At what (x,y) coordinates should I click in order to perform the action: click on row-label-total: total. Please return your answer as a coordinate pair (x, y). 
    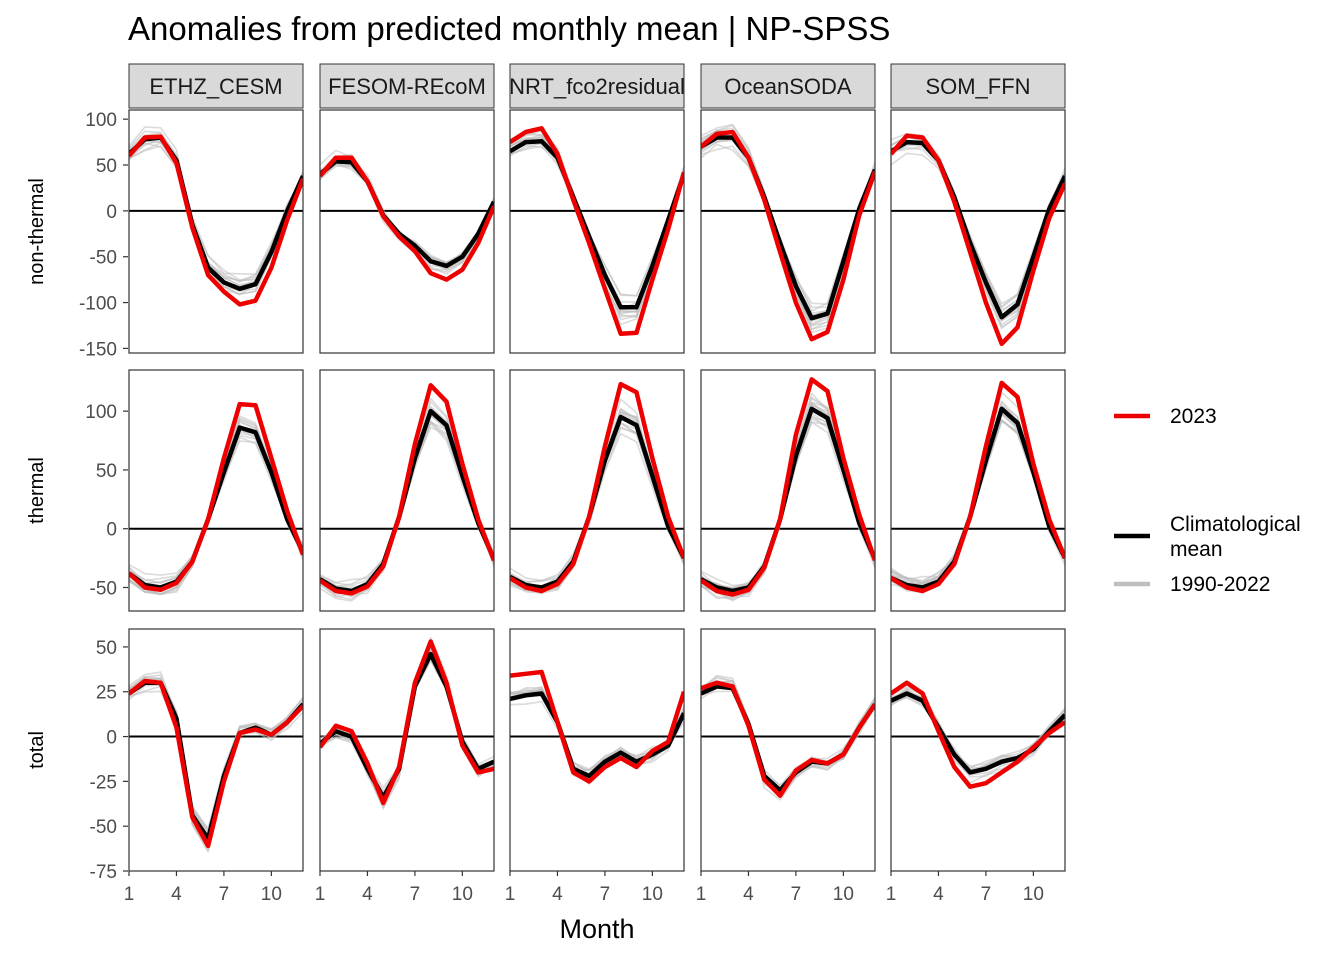
    Looking at the image, I should click on (37, 750).